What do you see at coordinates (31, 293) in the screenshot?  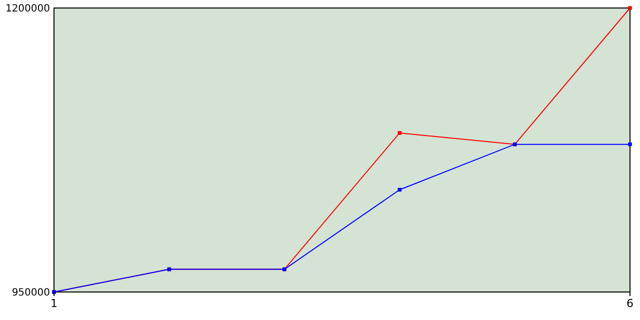 I see `y-tick-label: 950000` at bounding box center [31, 293].